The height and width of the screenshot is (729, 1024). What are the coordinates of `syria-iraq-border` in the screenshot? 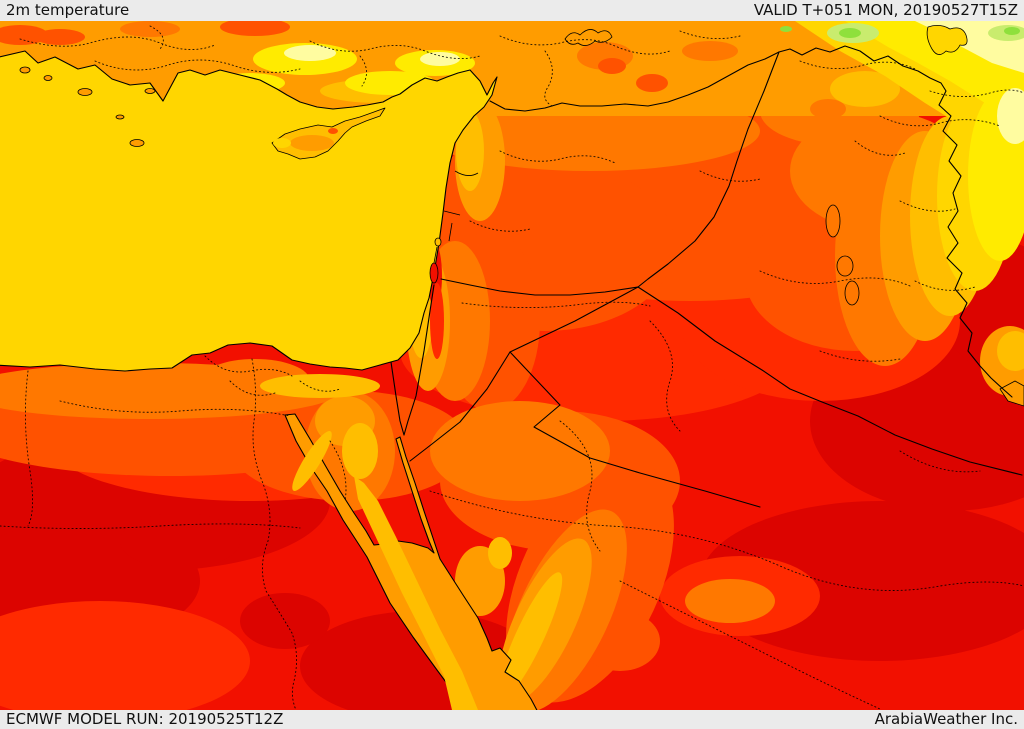 It's located at (708, 169).